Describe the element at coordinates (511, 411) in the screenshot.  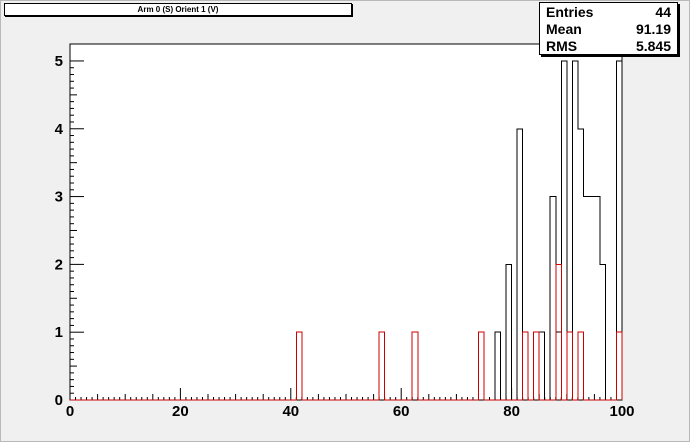
I see `x-tick-label: 80` at that location.